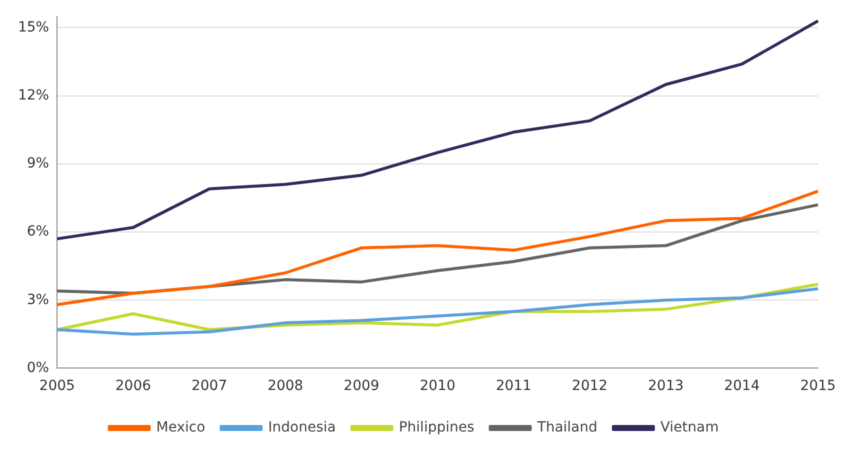 This screenshot has width=848, height=450. I want to click on x-tick-label: 2009, so click(362, 386).